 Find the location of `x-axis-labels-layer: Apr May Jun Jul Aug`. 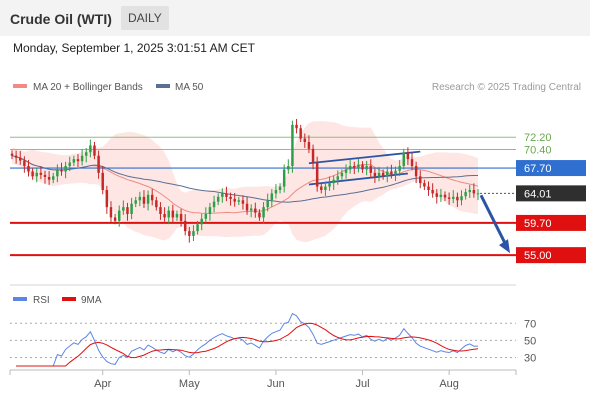

x-axis-labels-layer: Apr May Jun Jul Aug is located at coordinates (276, 380).